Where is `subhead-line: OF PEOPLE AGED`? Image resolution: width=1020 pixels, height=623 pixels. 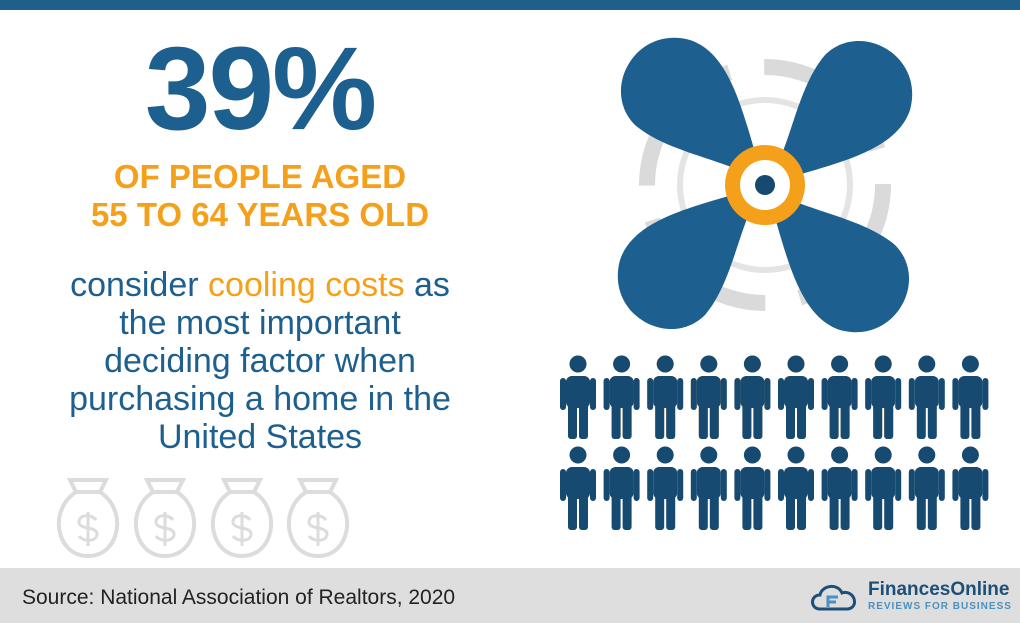
subhead-line: OF PEOPLE AGED is located at coordinates (260, 176).